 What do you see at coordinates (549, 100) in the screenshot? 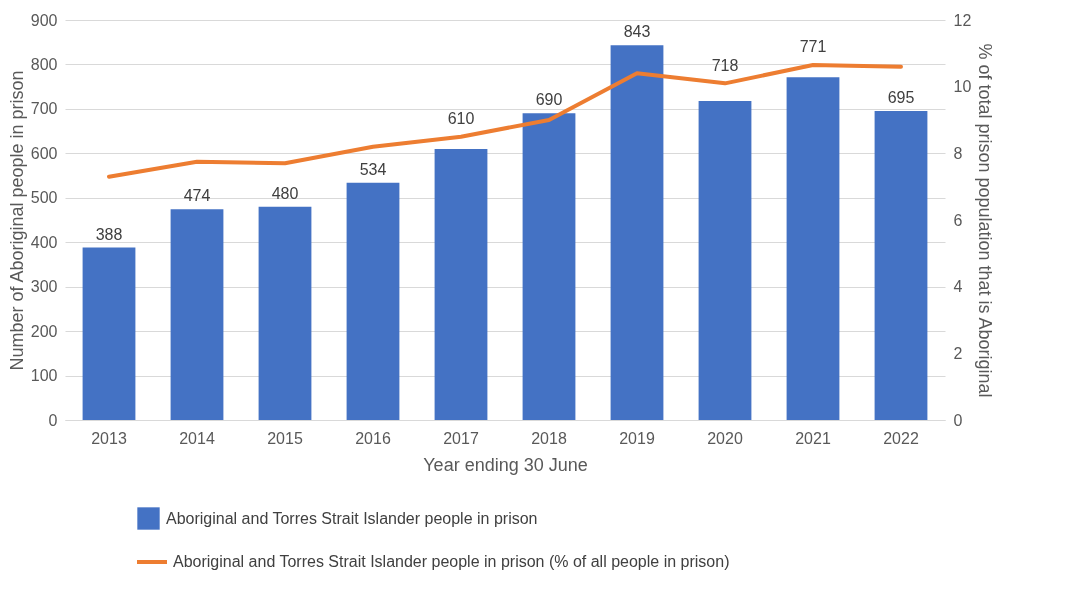
I see `data-label: 690` at bounding box center [549, 100].